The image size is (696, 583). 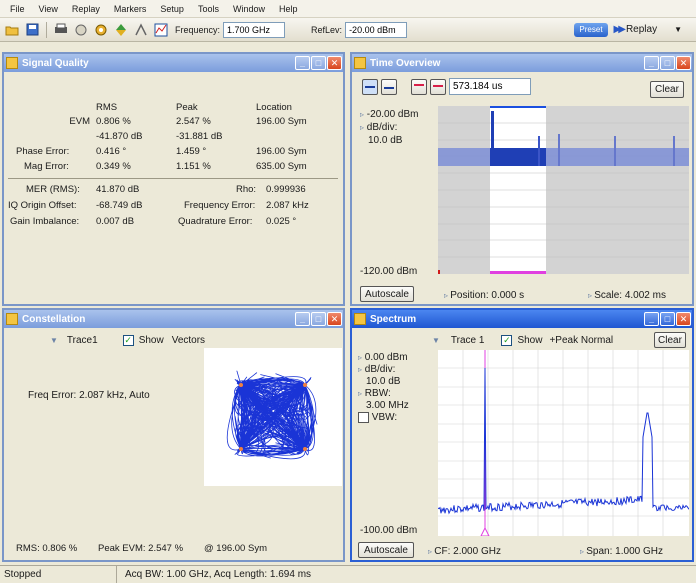 What do you see at coordinates (17, 8) in the screenshot?
I see `menu-file: File` at bounding box center [17, 8].